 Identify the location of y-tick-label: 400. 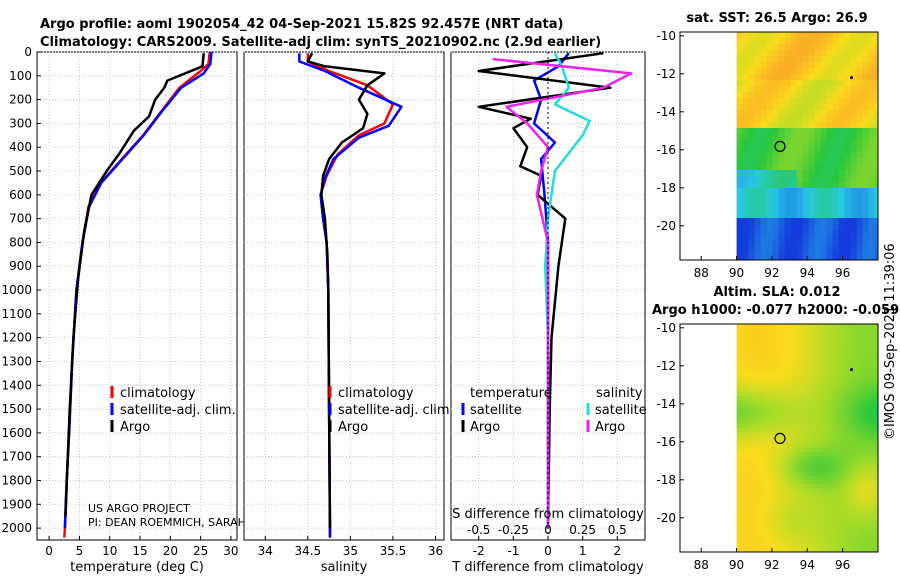
(20, 147).